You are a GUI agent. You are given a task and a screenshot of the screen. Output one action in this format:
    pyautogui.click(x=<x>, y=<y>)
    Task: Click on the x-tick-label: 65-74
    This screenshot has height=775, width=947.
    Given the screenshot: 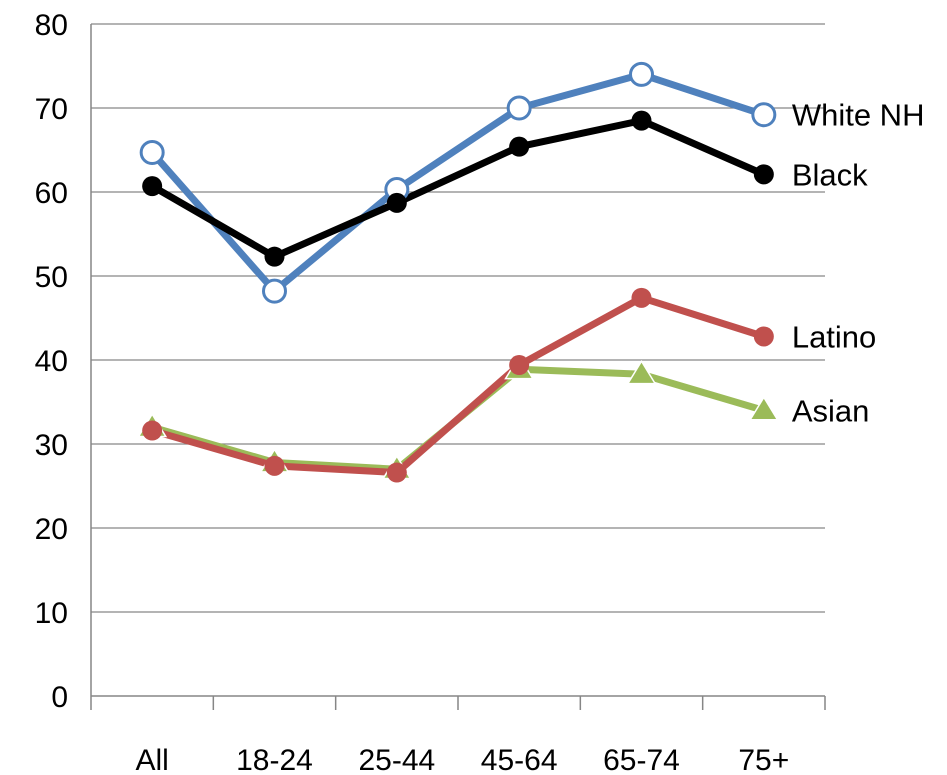 What is the action you would take?
    pyautogui.click(x=641, y=759)
    